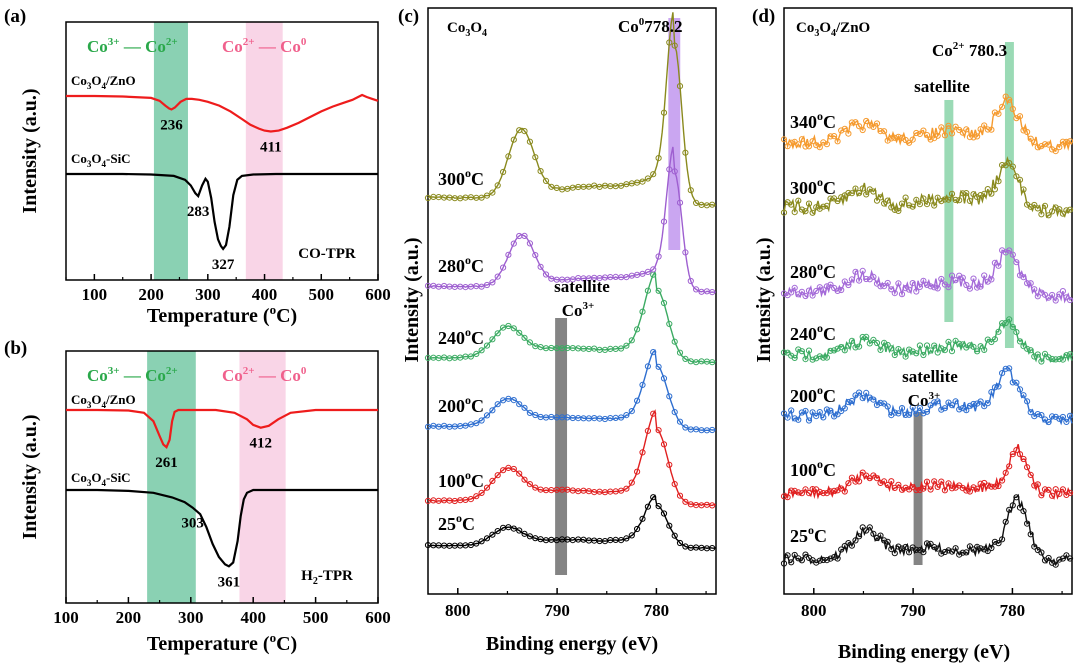 The image size is (1080, 669). What do you see at coordinates (222, 211) in the screenshot?
I see `pa-series-2-line` at bounding box center [222, 211].